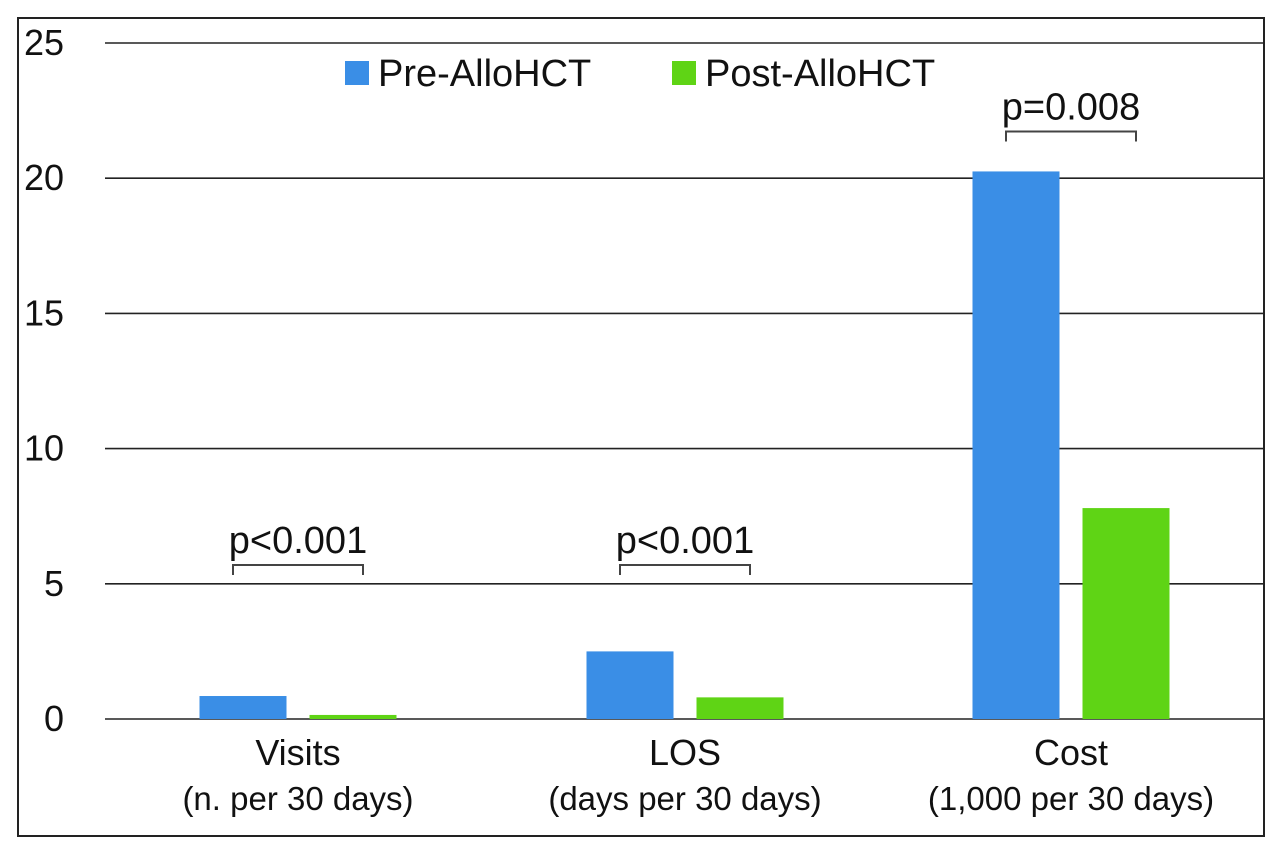 Image resolution: width=1280 pixels, height=856 pixels. What do you see at coordinates (820, 74) in the screenshot?
I see `legend-label: Post-AlloHCT` at bounding box center [820, 74].